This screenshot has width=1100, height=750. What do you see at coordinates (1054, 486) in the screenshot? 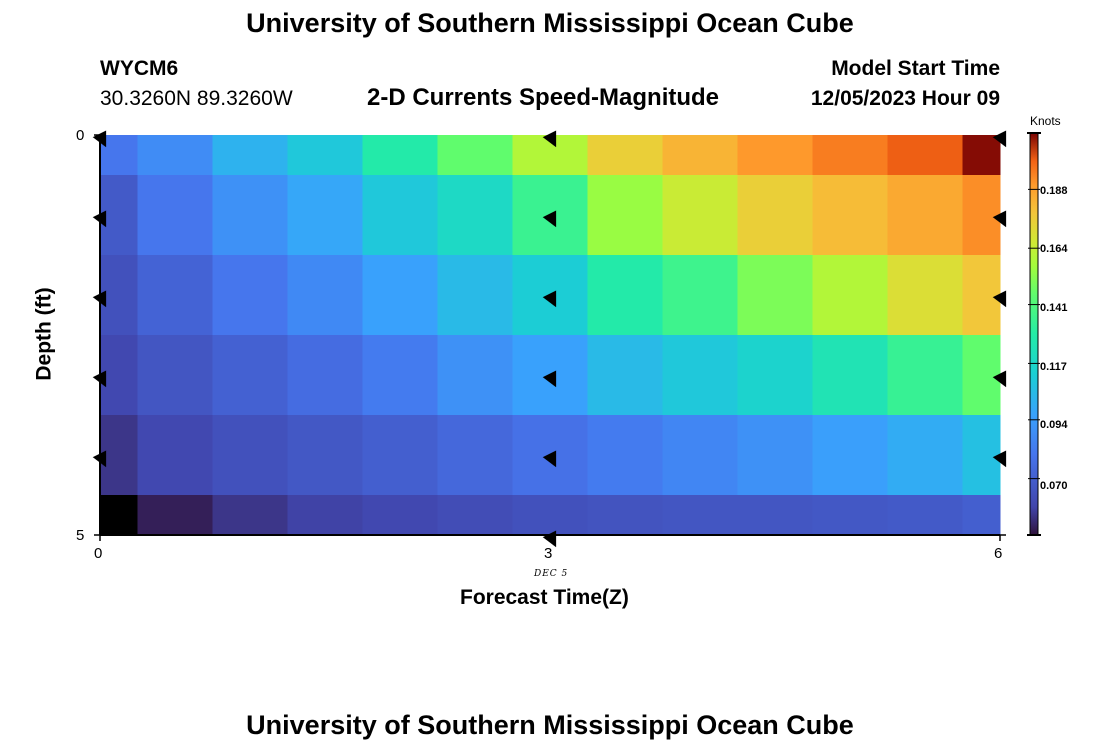
I see `colorbar-tick-label-0: 0.070` at bounding box center [1054, 486].